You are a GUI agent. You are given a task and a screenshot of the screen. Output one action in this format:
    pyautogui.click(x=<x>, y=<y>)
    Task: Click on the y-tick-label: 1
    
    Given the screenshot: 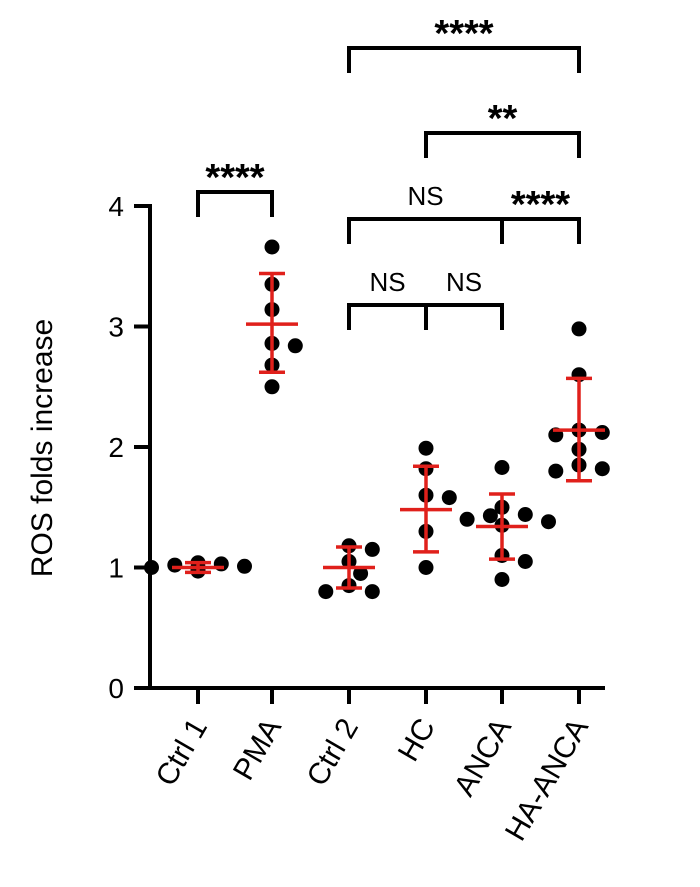 What is the action you would take?
    pyautogui.click(x=116, y=568)
    